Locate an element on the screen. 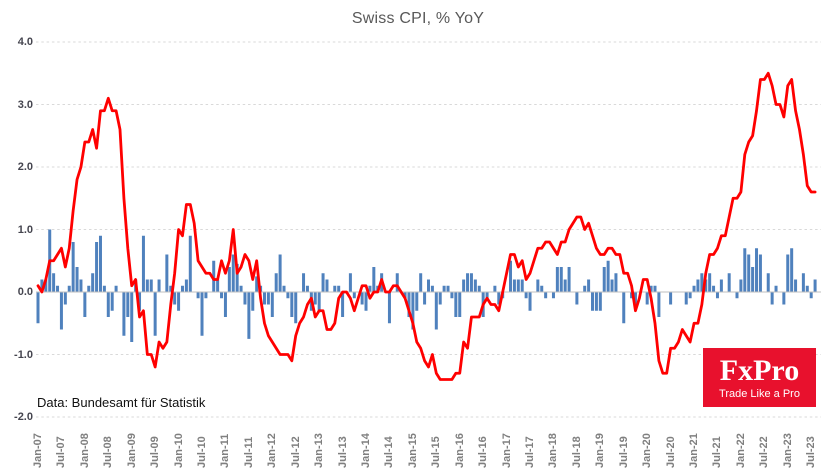 The height and width of the screenshot is (470, 836). x-axis-label: Jan-12 is located at coordinates (272, 450).